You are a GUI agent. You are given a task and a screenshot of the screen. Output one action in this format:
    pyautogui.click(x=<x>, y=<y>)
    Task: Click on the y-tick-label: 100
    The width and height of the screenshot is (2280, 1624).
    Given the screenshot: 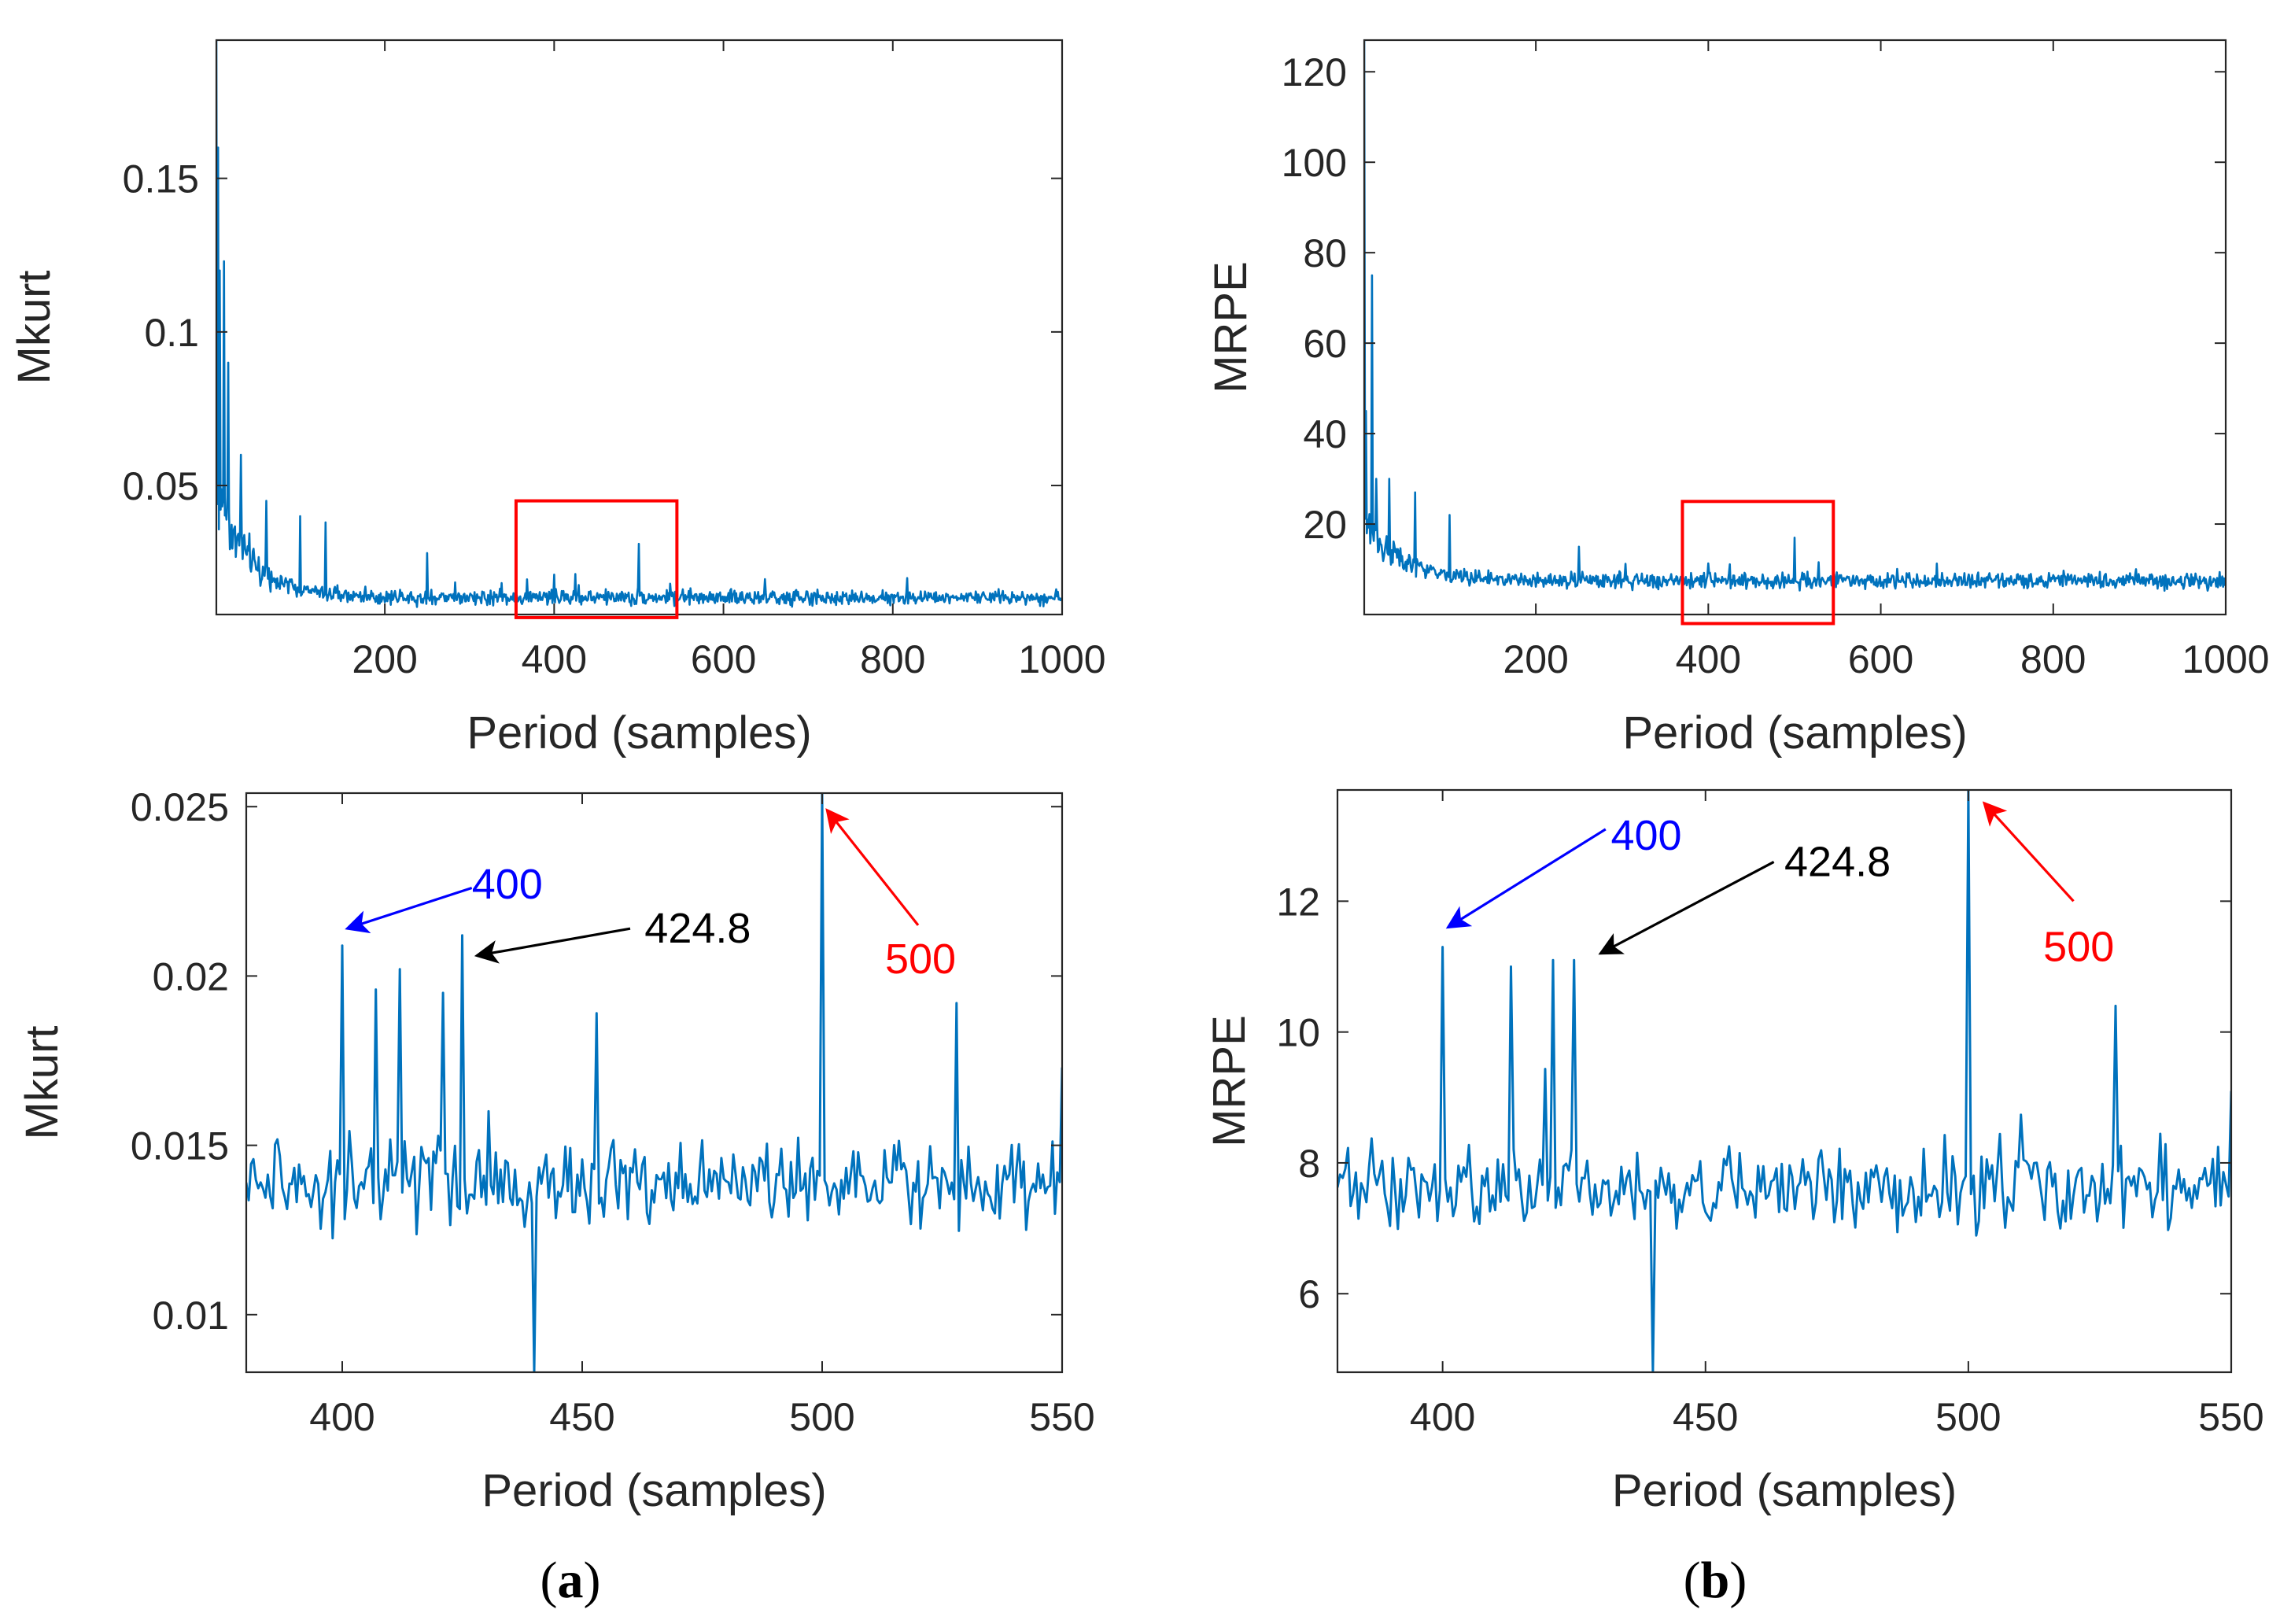 What is the action you would take?
    pyautogui.click(x=1314, y=163)
    